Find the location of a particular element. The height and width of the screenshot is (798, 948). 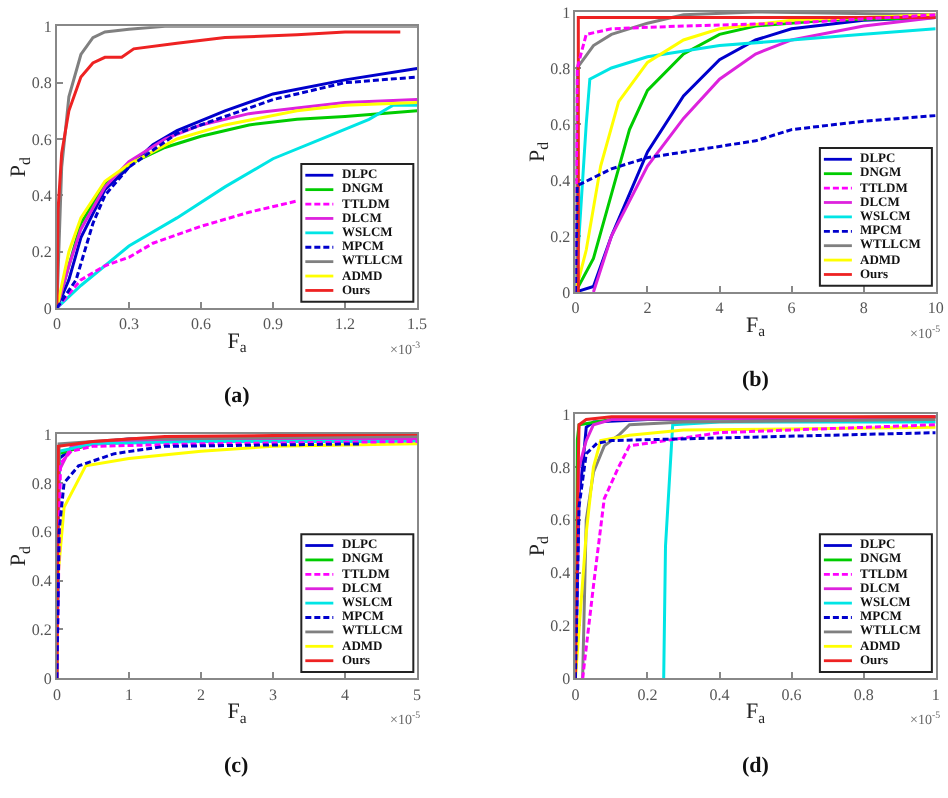

x-tick-label: 0.8 is located at coordinates (863, 694).